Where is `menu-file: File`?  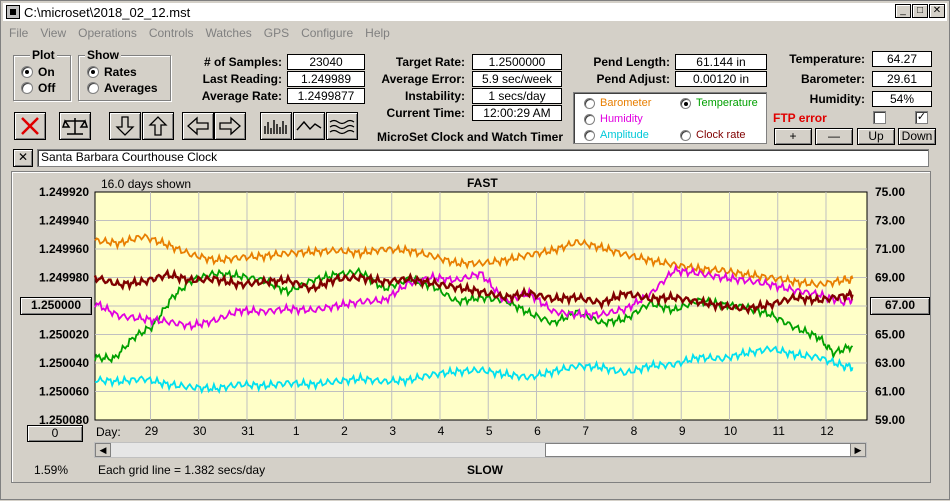 menu-file: File is located at coordinates (19, 33).